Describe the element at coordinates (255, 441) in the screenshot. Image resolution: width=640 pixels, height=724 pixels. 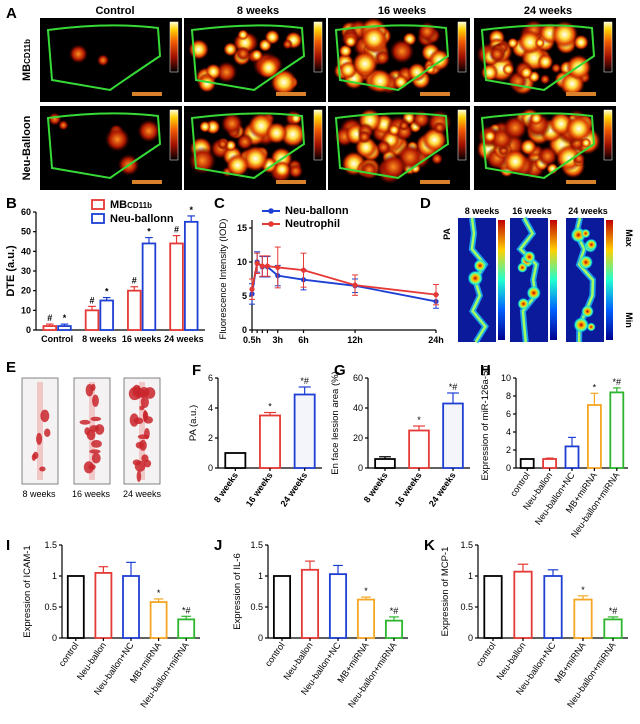
I see `chart-f: 0 2 4 6 PA (a.u.) 8 weeks * 16 weeks *# 24 weeks` at that location.